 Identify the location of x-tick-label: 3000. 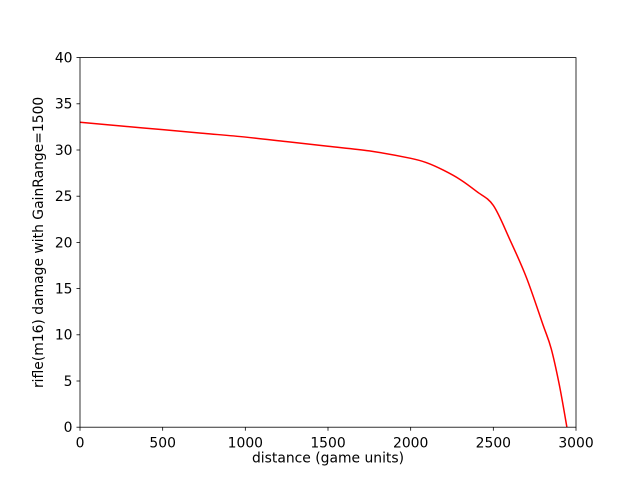
(575, 444).